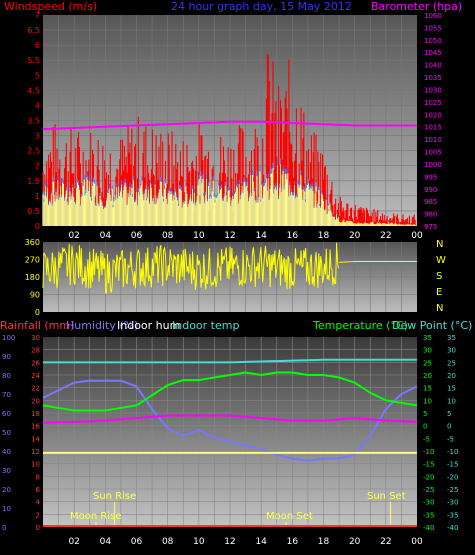 The width and height of the screenshot is (475, 555). Describe the element at coordinates (416, 6) in the screenshot. I see `baro-axis-title: Barometer (hpa)` at that location.